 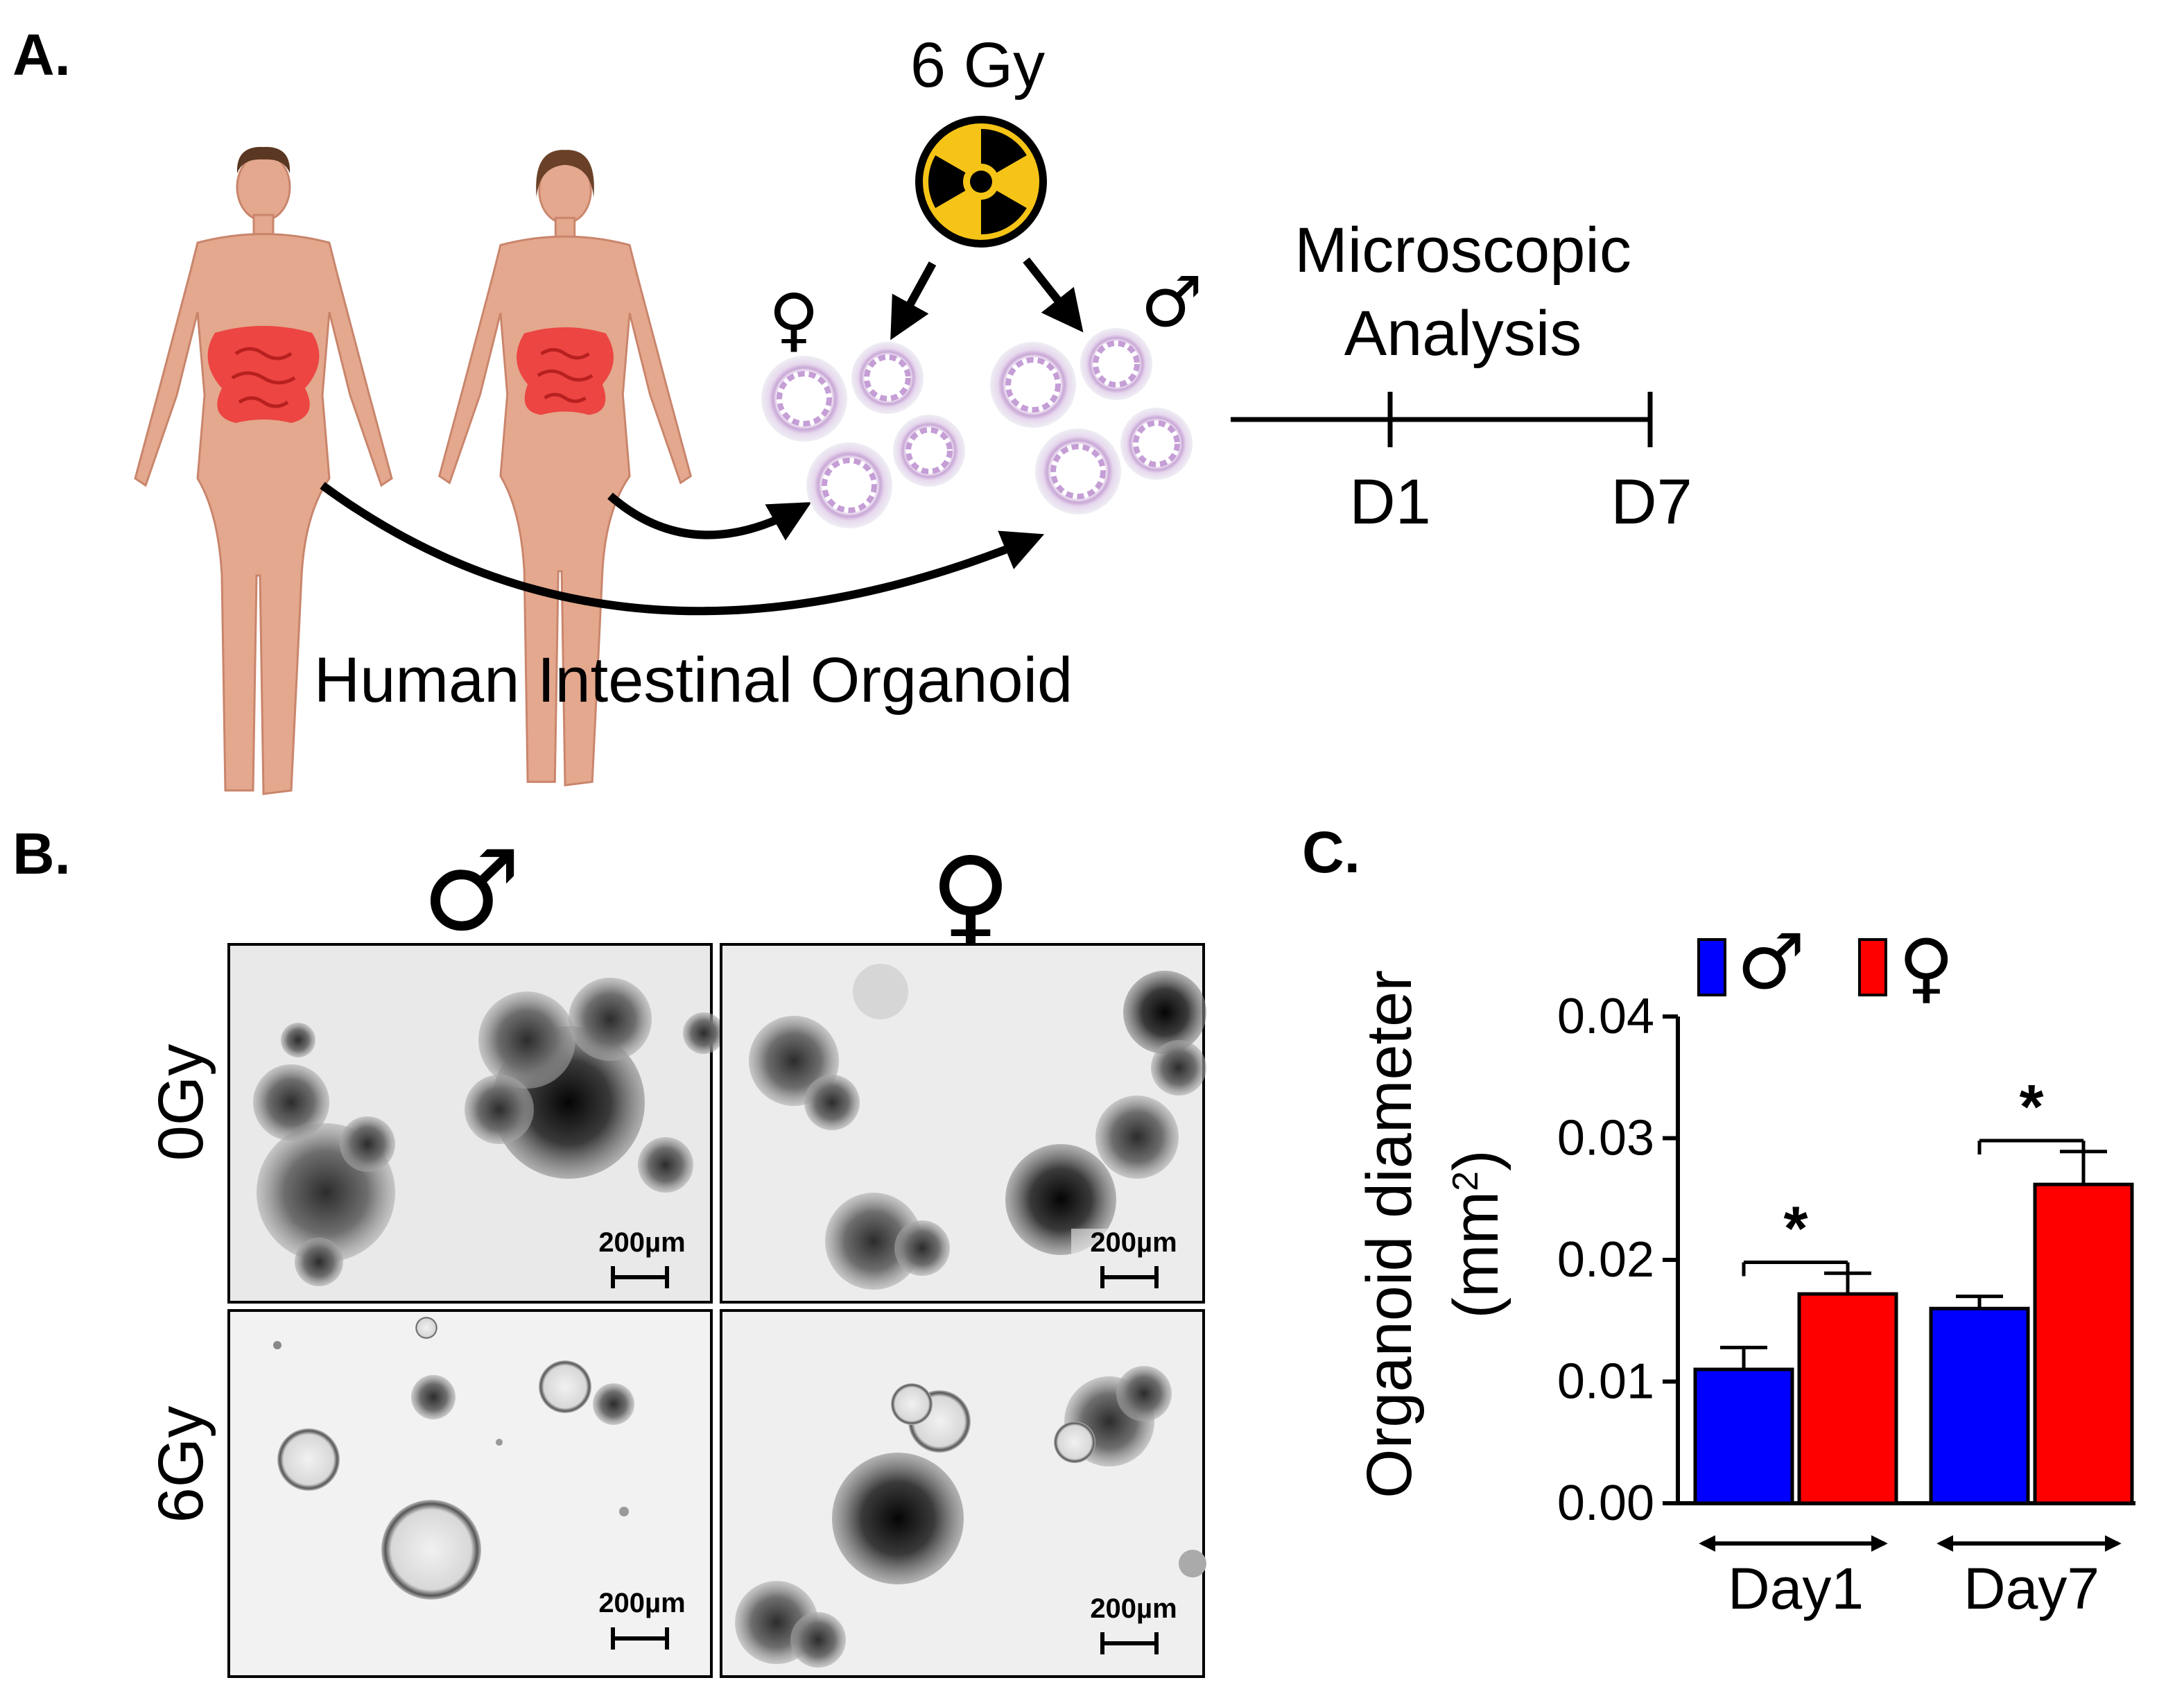 I want to click on analysis-line2: Analysis, so click(x=1463, y=333).